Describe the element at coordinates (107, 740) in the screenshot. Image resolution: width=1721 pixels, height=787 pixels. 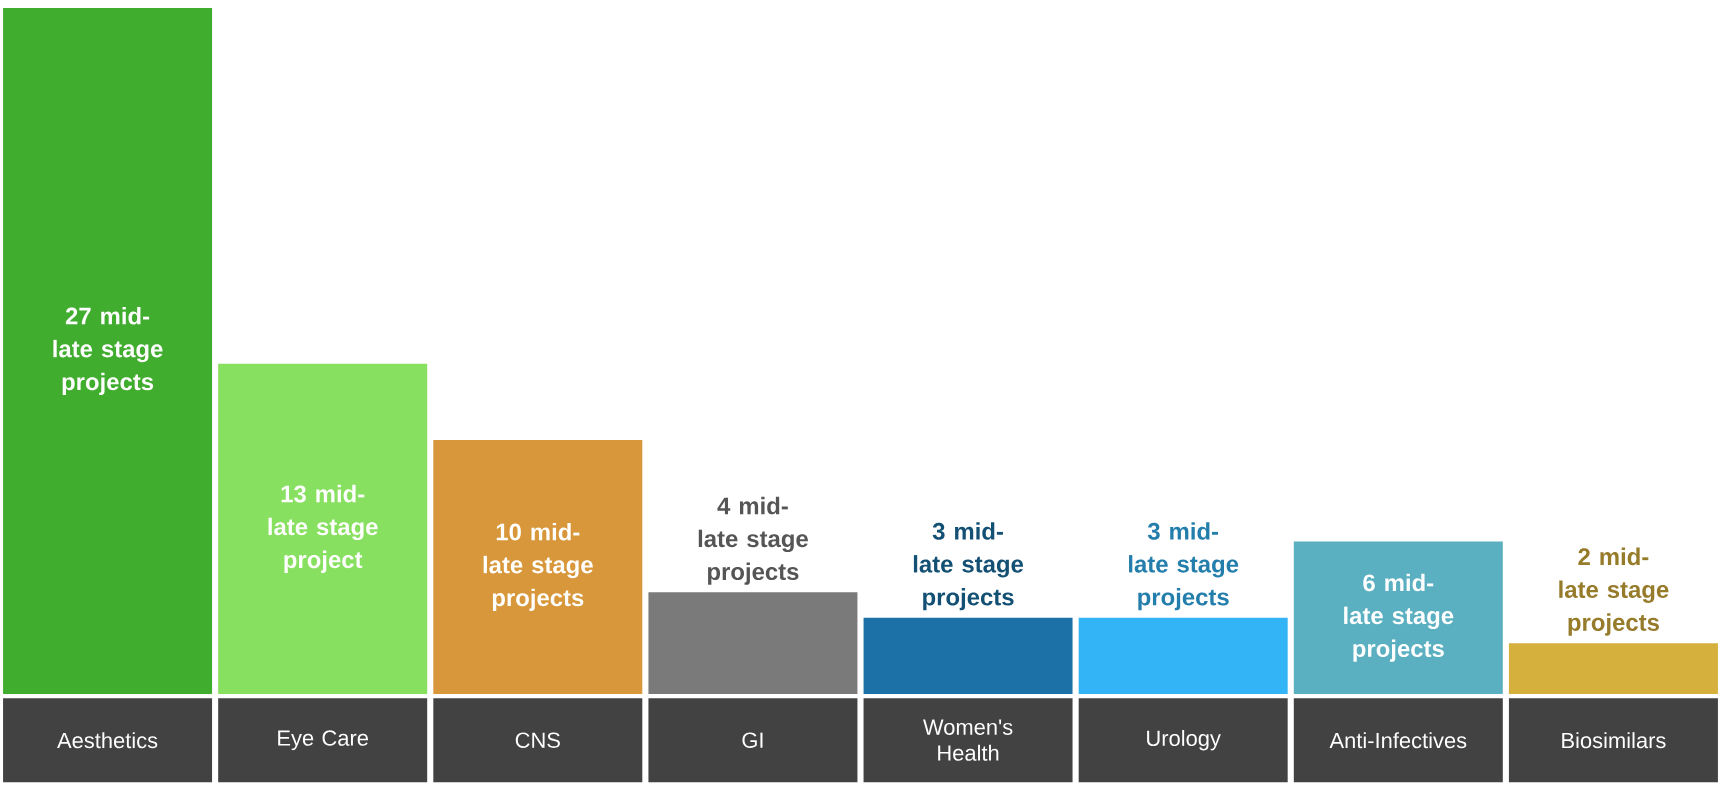
I see `x-tick-label: Aesthetics` at that location.